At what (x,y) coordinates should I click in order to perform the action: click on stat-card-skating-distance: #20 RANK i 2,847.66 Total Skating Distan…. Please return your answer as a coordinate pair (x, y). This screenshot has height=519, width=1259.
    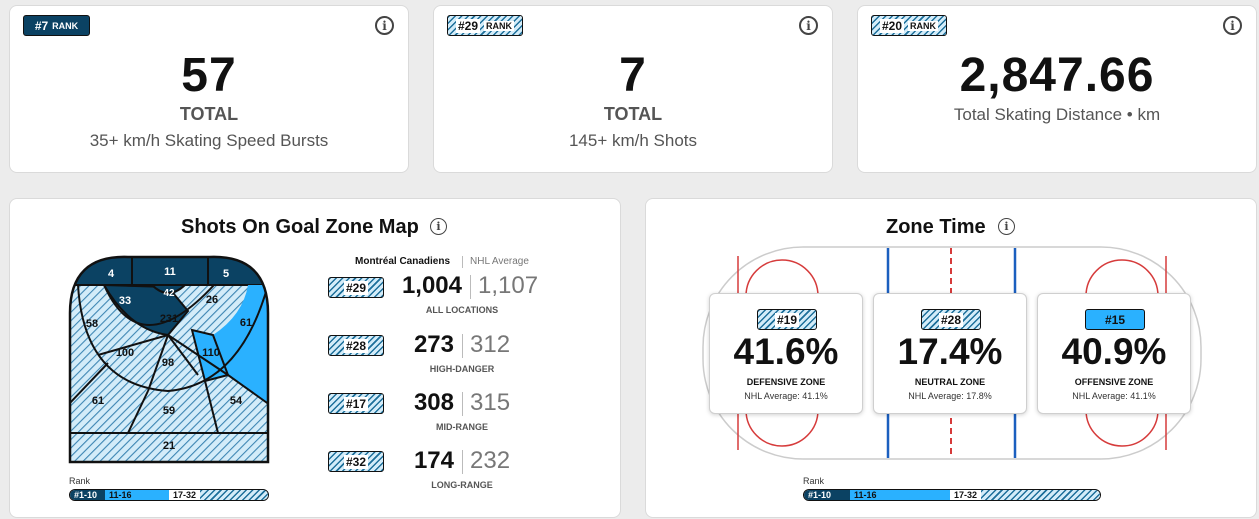
    Looking at the image, I should click on (1057, 89).